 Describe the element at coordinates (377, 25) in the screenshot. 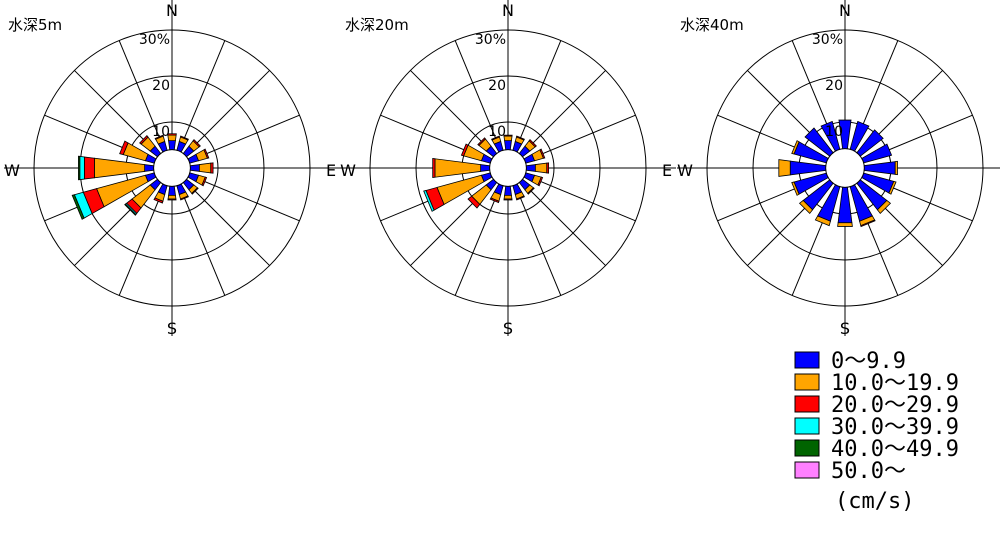

I see `chart-title: 水深20m` at that location.